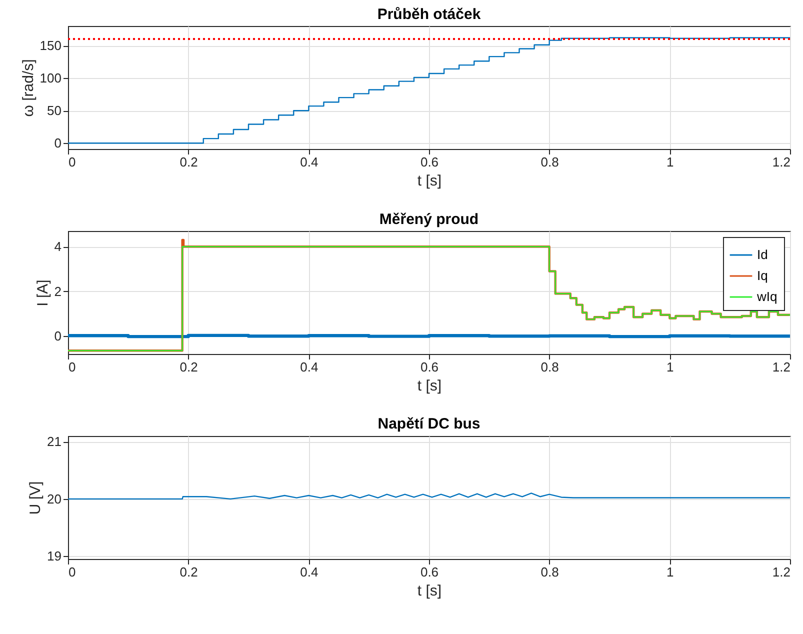 Image resolution: width=803 pixels, height=634 pixels. Describe the element at coordinates (762, 275) in the screenshot. I see `legend-label: Iq` at that location.